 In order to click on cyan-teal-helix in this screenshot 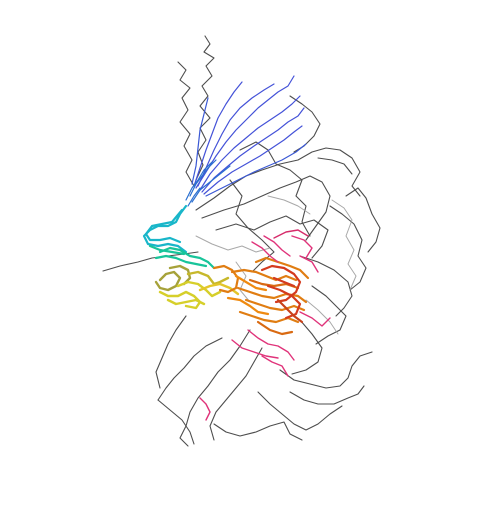, I will do `click(179, 237)`.